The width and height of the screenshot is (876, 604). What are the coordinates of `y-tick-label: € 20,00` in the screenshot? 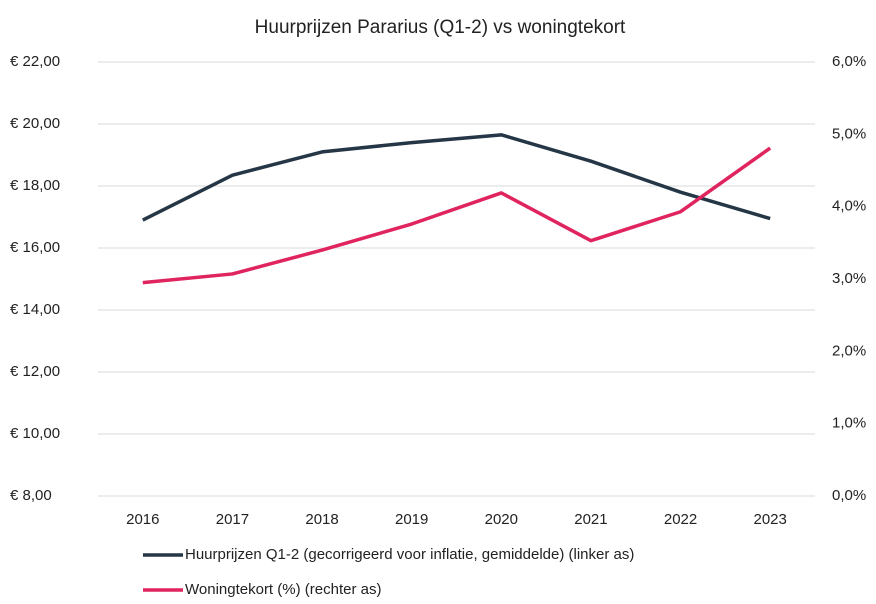 It's located at (35, 123).